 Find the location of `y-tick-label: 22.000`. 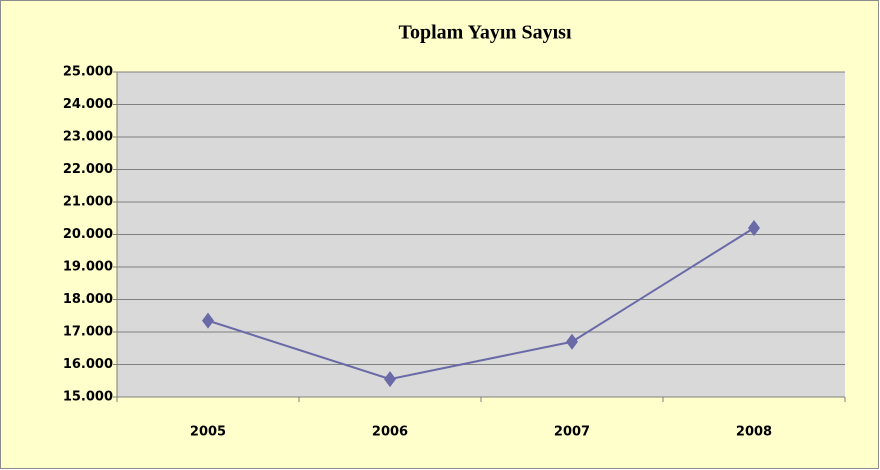

y-tick-label: 22.000 is located at coordinates (88, 169).